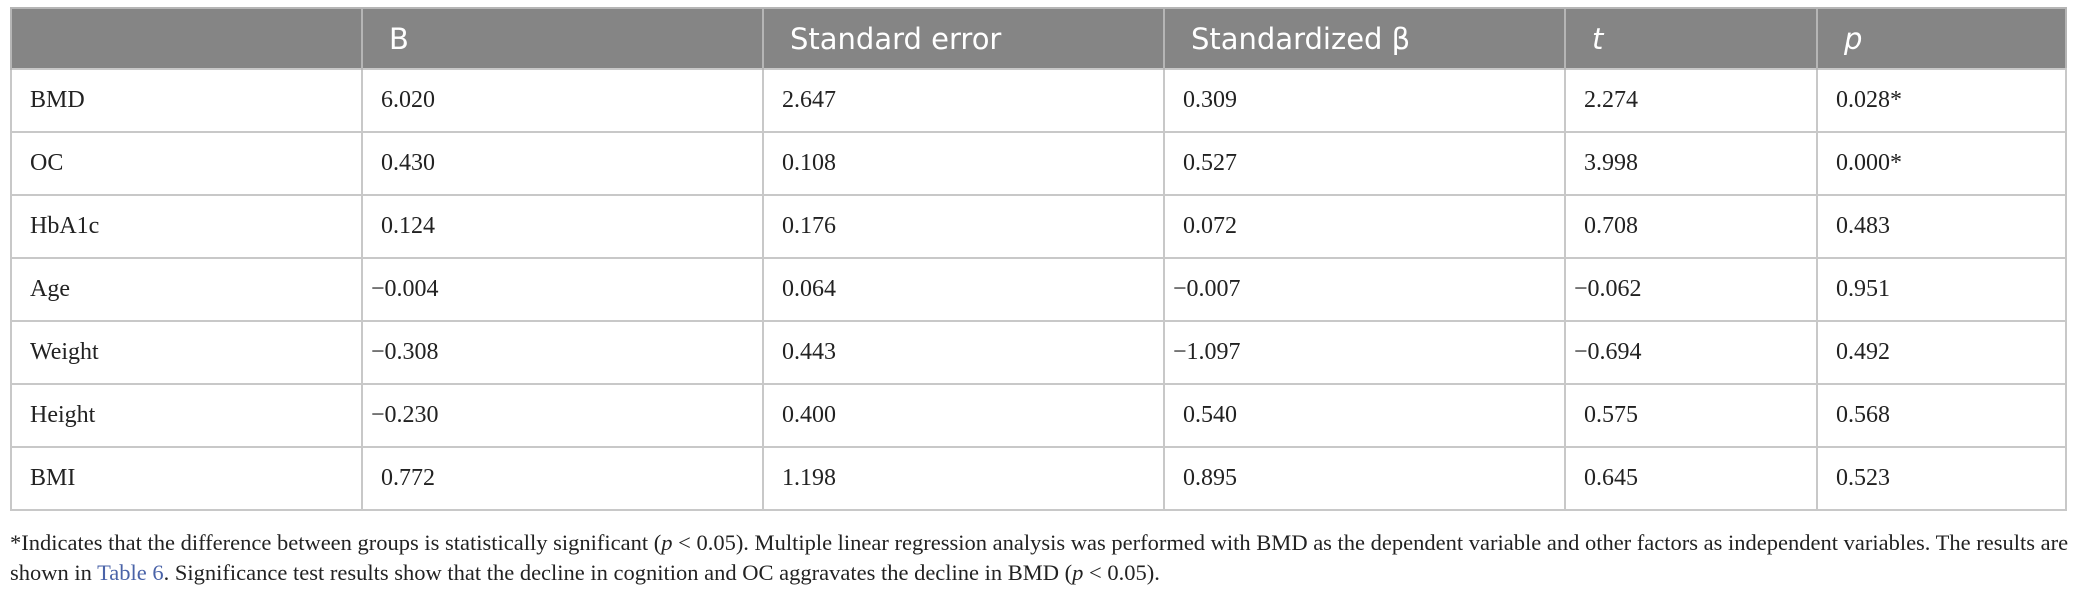 This screenshot has height=595, width=2075. I want to click on cell: 0.895, so click(1364, 478).